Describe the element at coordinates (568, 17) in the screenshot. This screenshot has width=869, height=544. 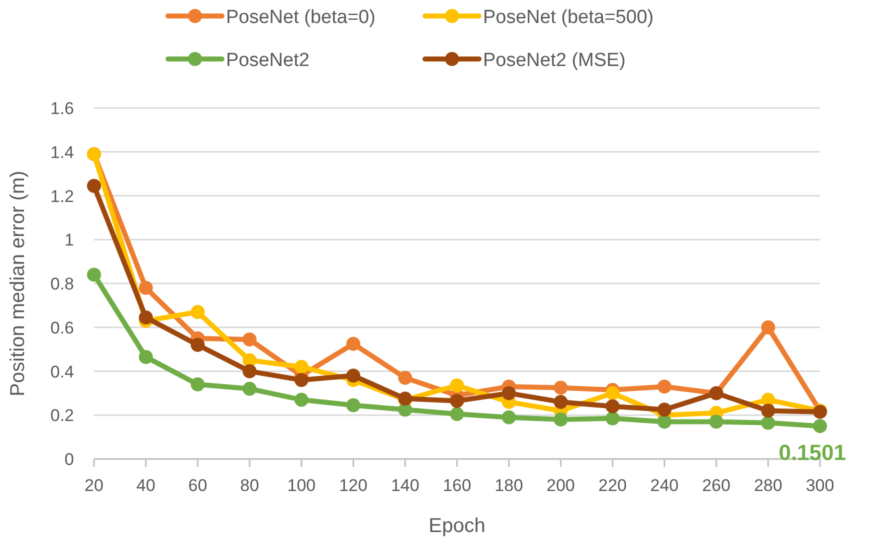
I see `legend-label: PoseNet (beta=500)` at that location.